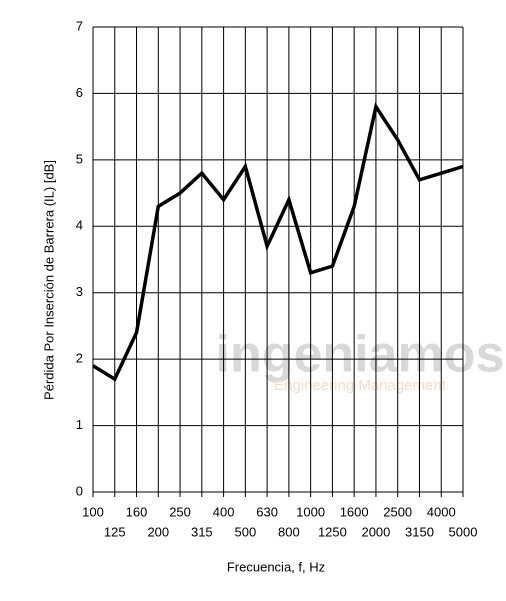 The height and width of the screenshot is (601, 506). I want to click on x-tick-label: 2000, so click(375, 531).